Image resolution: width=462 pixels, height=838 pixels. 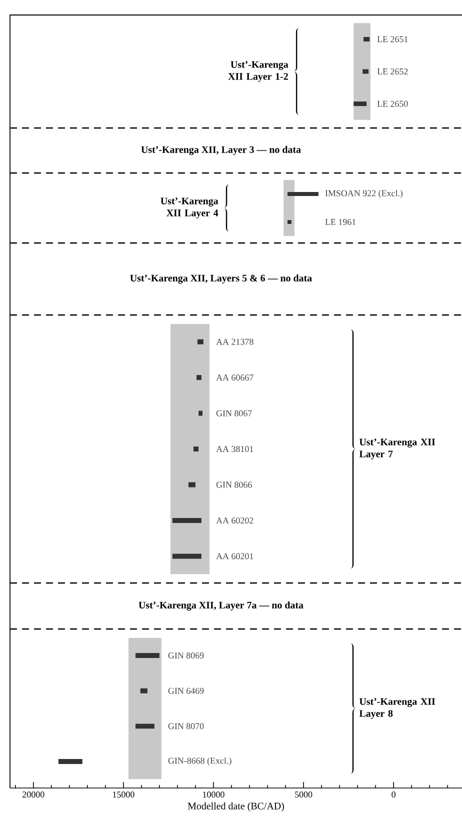 I want to click on x-tick-label: 20000, so click(x=33, y=795).